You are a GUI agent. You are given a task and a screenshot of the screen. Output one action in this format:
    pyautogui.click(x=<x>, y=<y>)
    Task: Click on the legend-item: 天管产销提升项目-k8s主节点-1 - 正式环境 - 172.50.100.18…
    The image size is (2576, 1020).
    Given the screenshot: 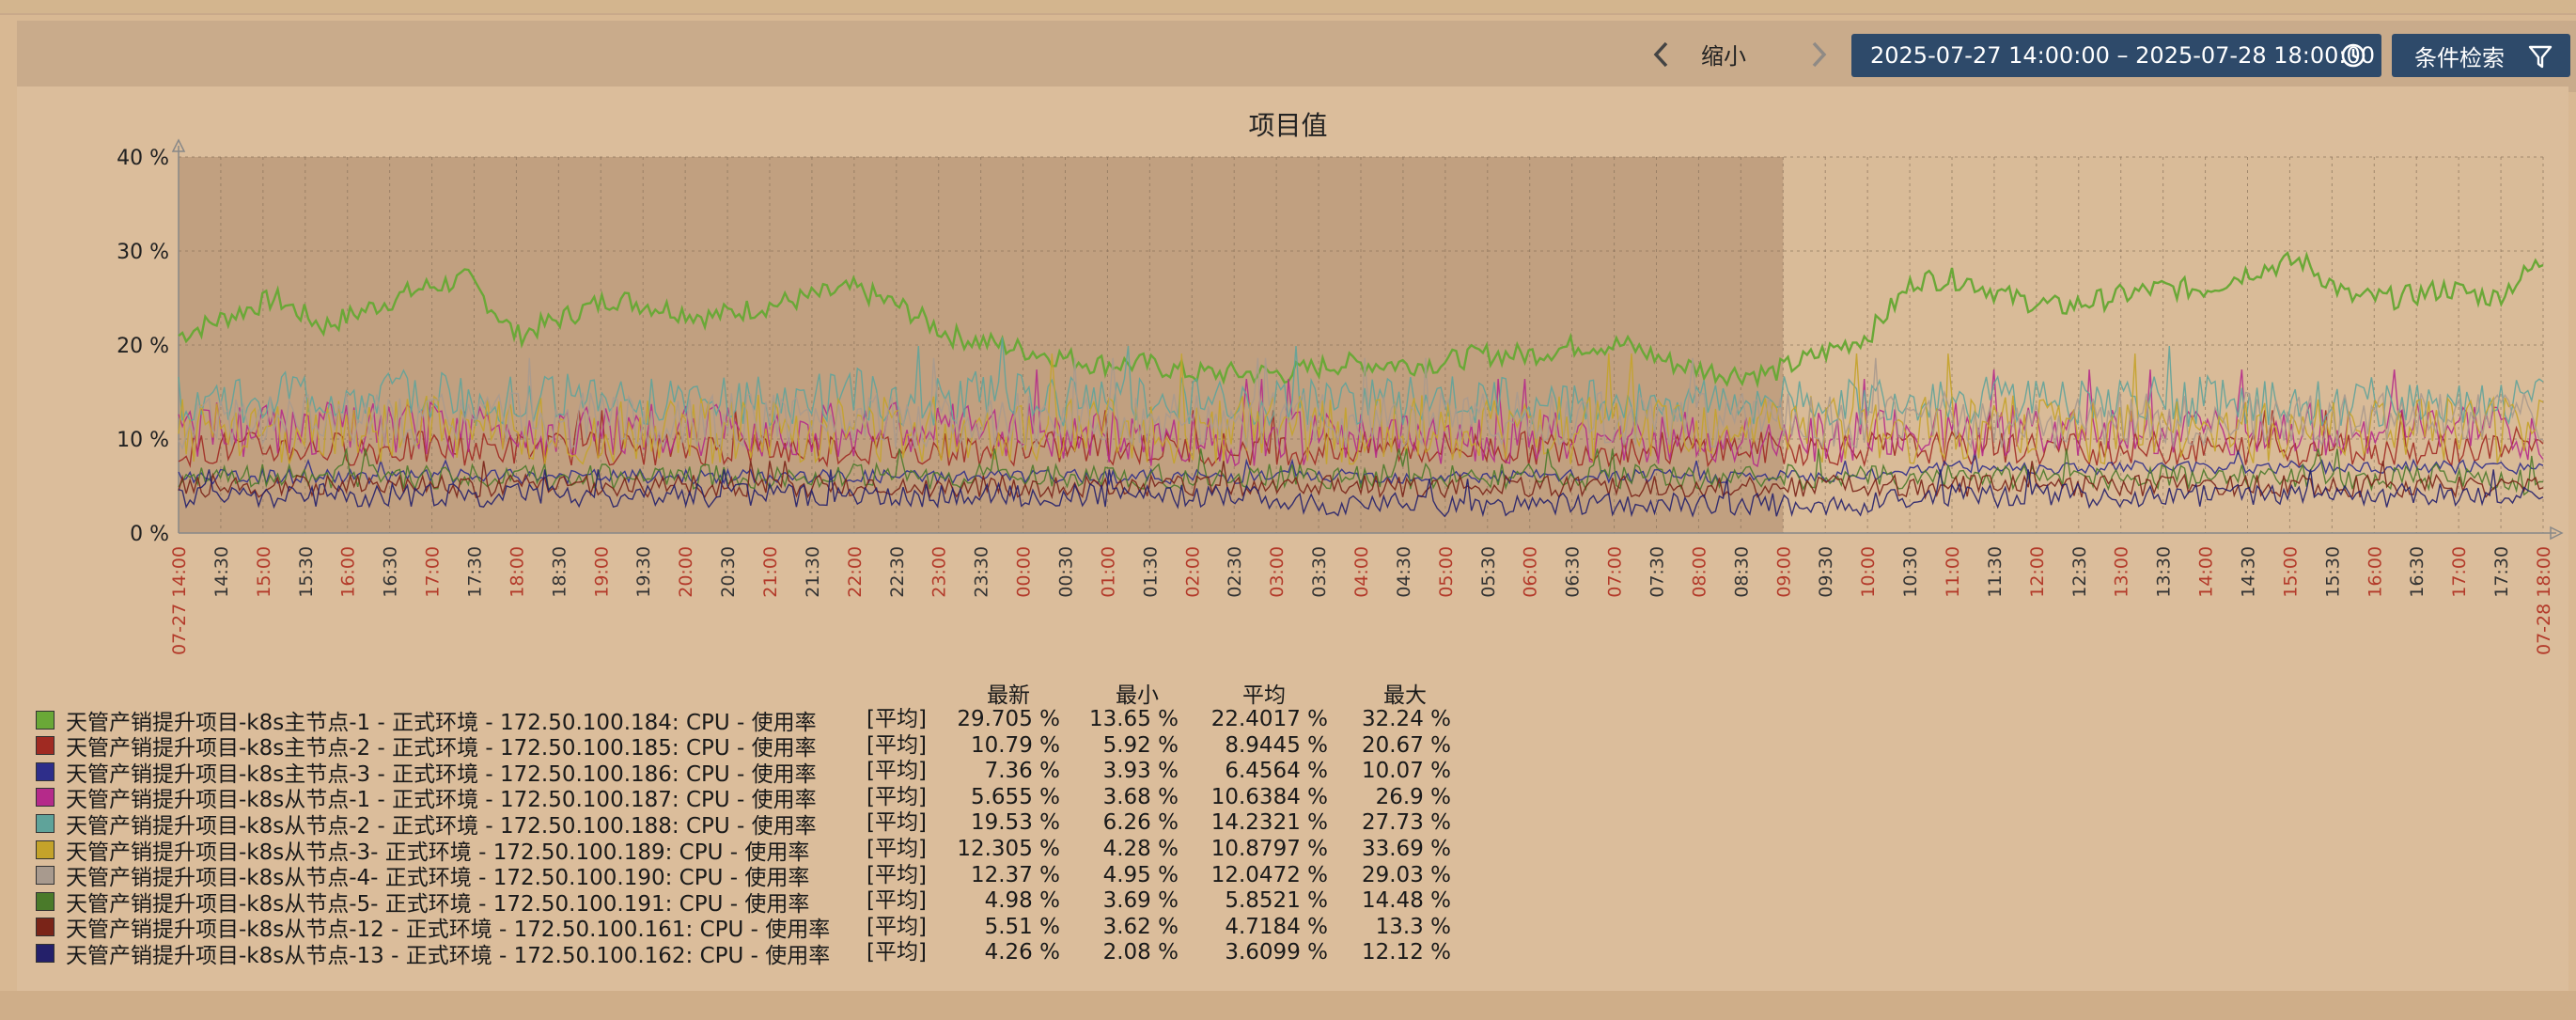 What is the action you would take?
    pyautogui.click(x=426, y=721)
    